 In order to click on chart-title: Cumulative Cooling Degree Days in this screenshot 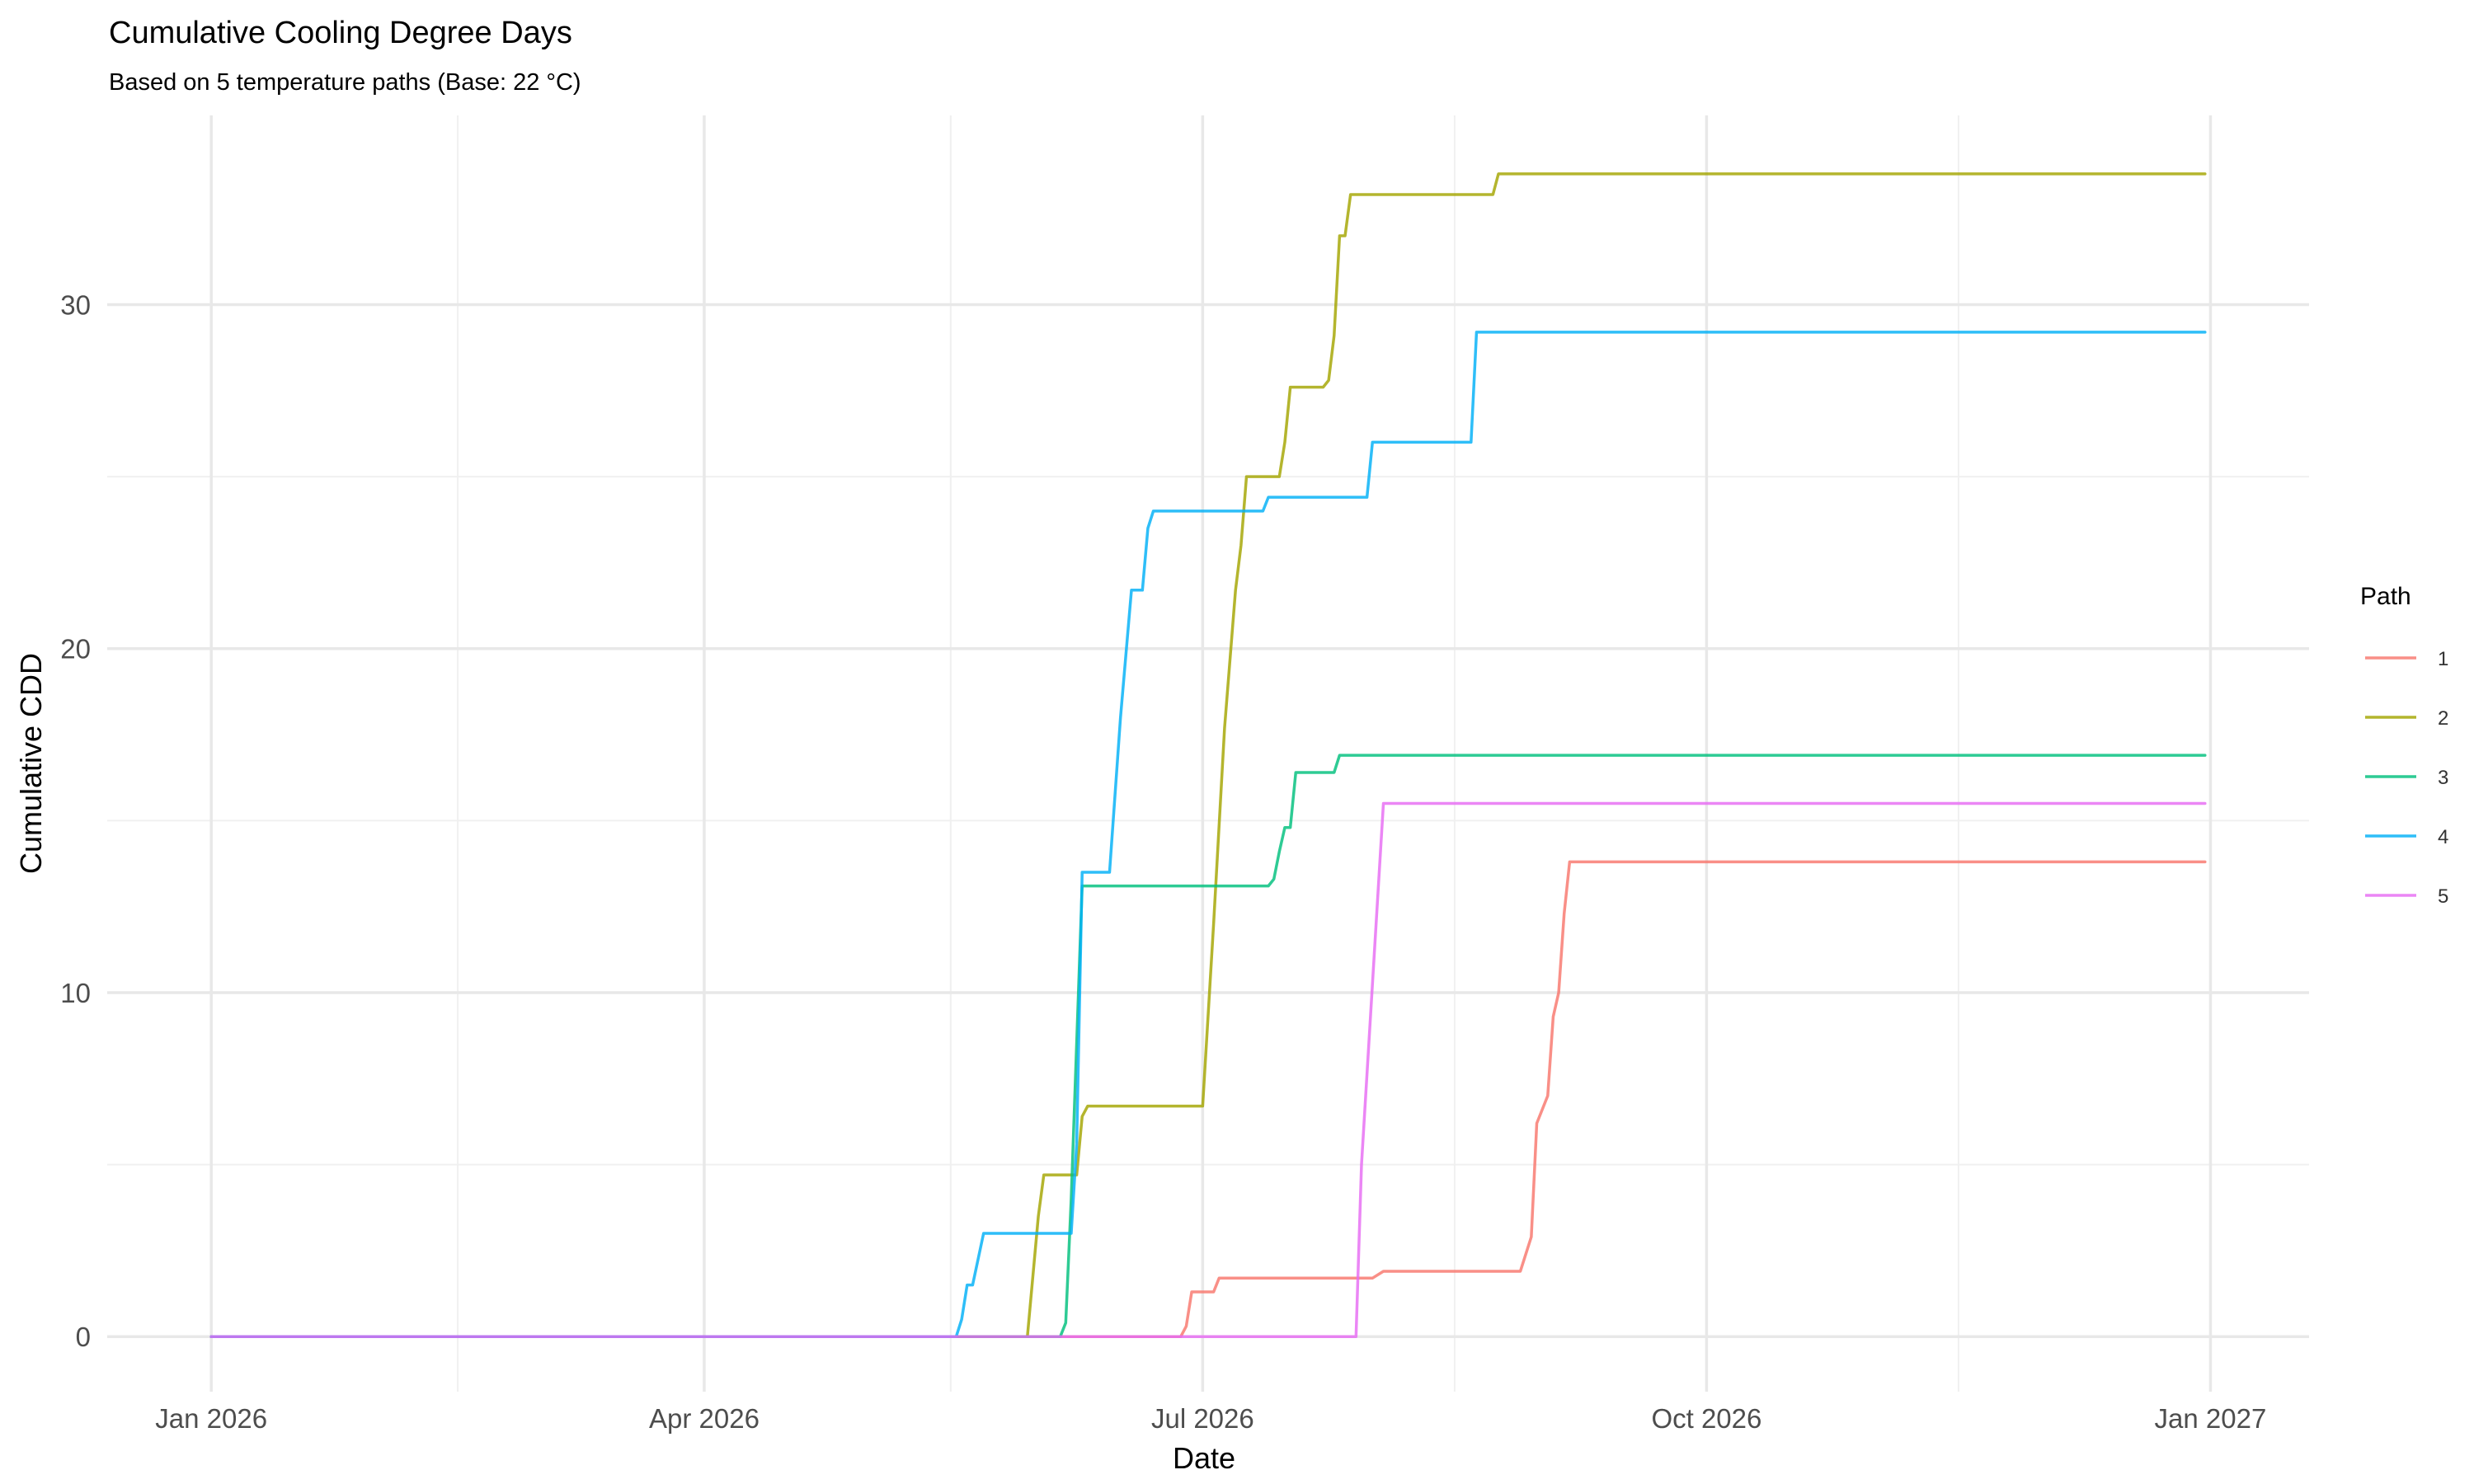, I will do `click(340, 33)`.